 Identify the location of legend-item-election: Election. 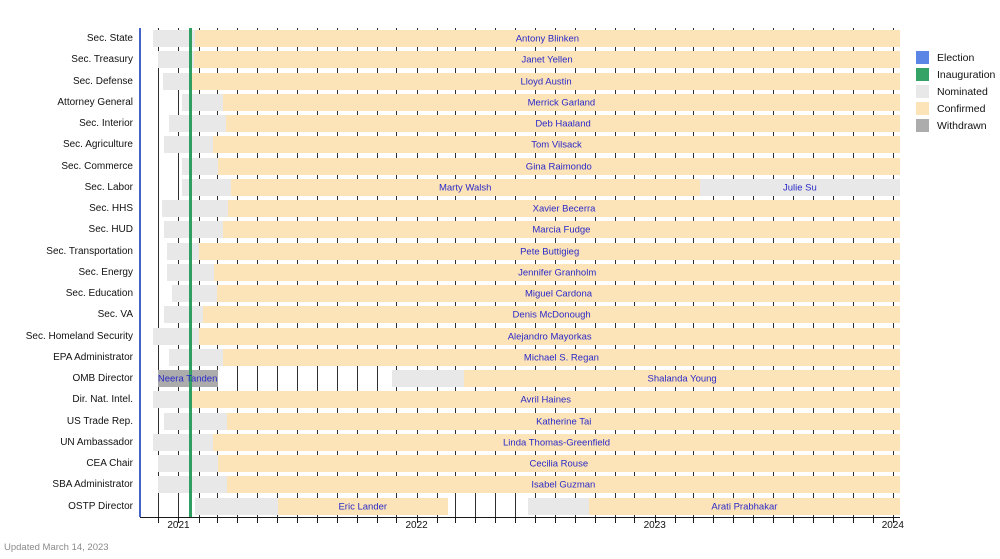
(955, 57).